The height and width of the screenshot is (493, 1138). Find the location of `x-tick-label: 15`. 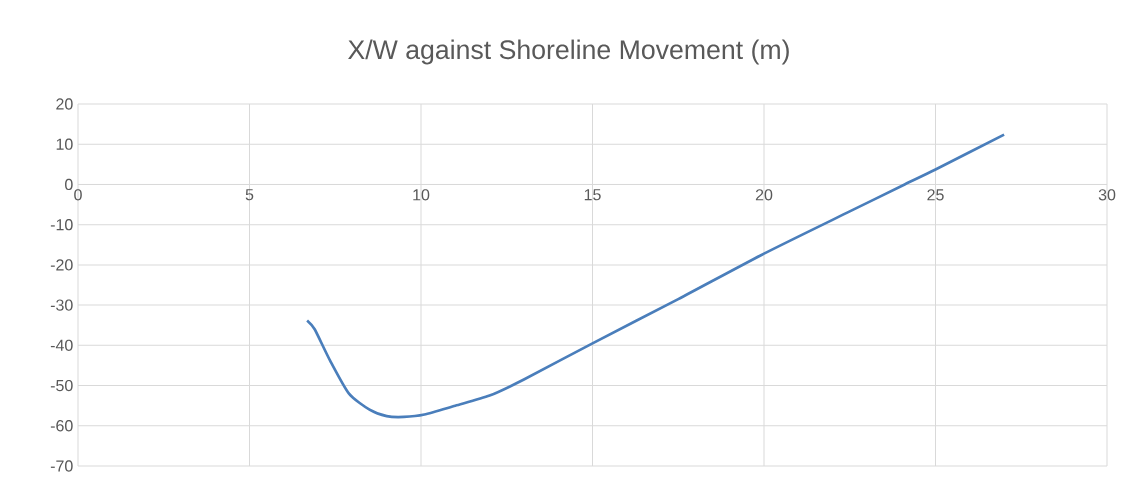

x-tick-label: 15 is located at coordinates (592, 195).